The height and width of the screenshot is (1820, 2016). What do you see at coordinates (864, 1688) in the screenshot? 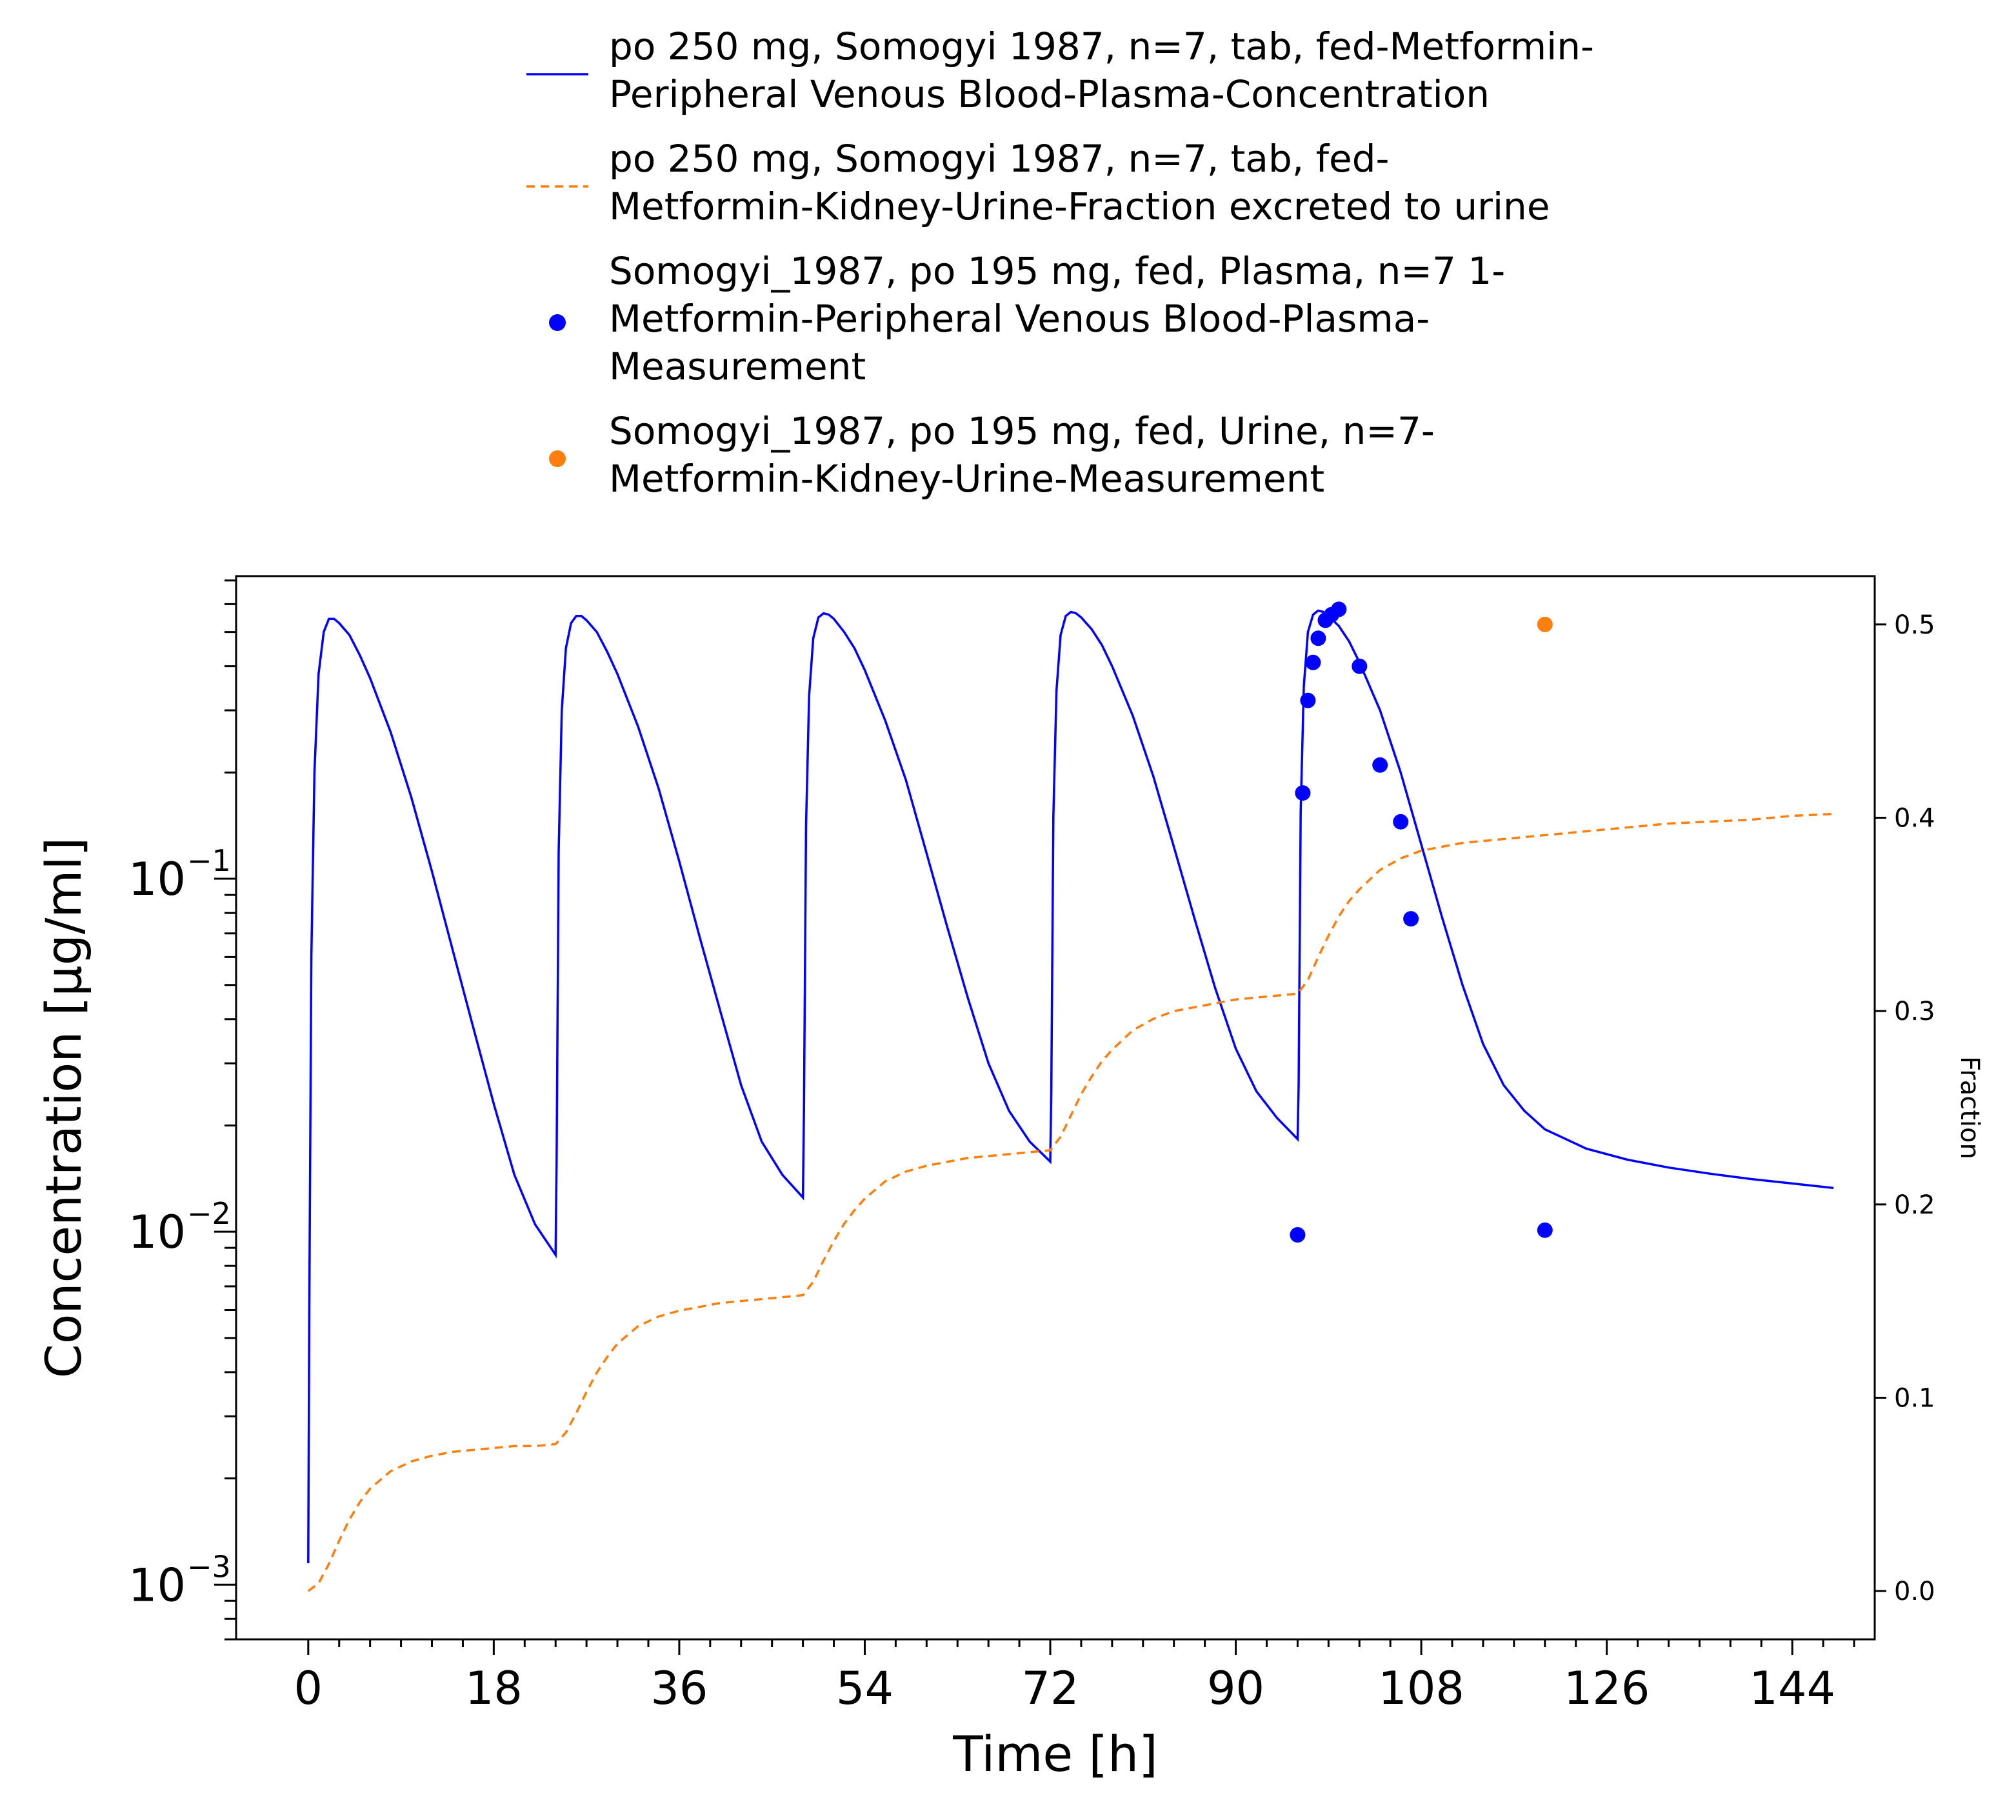
I see `x-tick-label: 54` at bounding box center [864, 1688].